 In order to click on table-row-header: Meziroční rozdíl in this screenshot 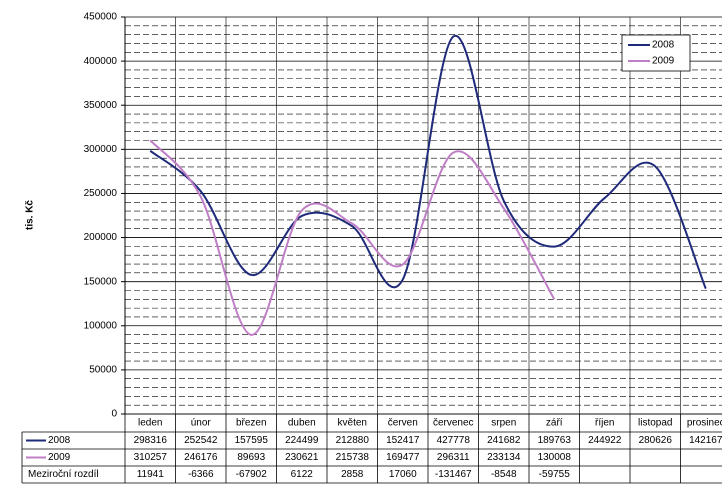, I will do `click(63, 474)`.